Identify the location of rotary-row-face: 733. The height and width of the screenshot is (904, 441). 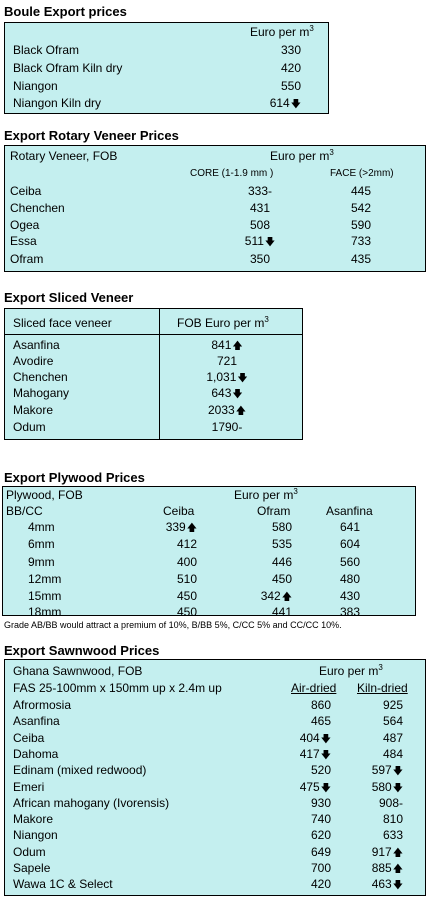
(361, 241).